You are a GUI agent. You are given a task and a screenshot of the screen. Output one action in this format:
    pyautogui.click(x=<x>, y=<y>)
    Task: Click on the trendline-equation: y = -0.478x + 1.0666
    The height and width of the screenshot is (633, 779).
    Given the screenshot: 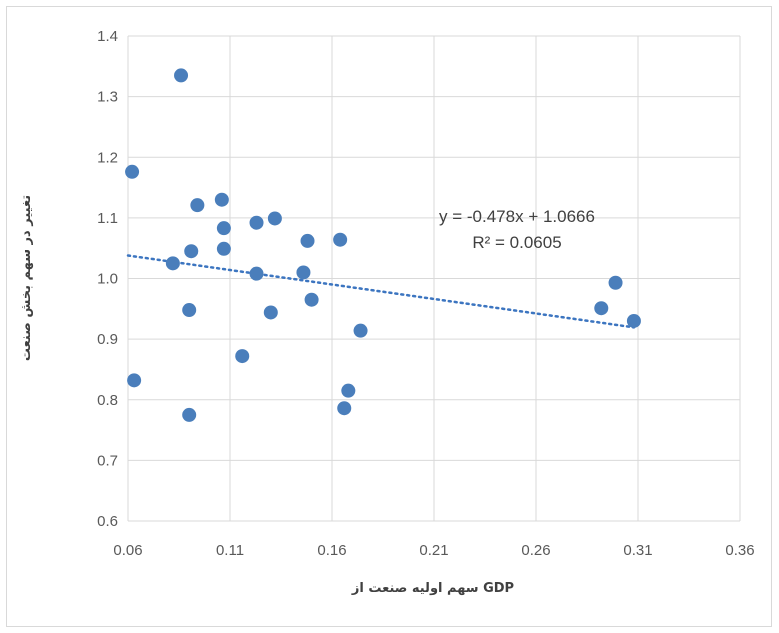 What is the action you would take?
    pyautogui.click(x=517, y=216)
    